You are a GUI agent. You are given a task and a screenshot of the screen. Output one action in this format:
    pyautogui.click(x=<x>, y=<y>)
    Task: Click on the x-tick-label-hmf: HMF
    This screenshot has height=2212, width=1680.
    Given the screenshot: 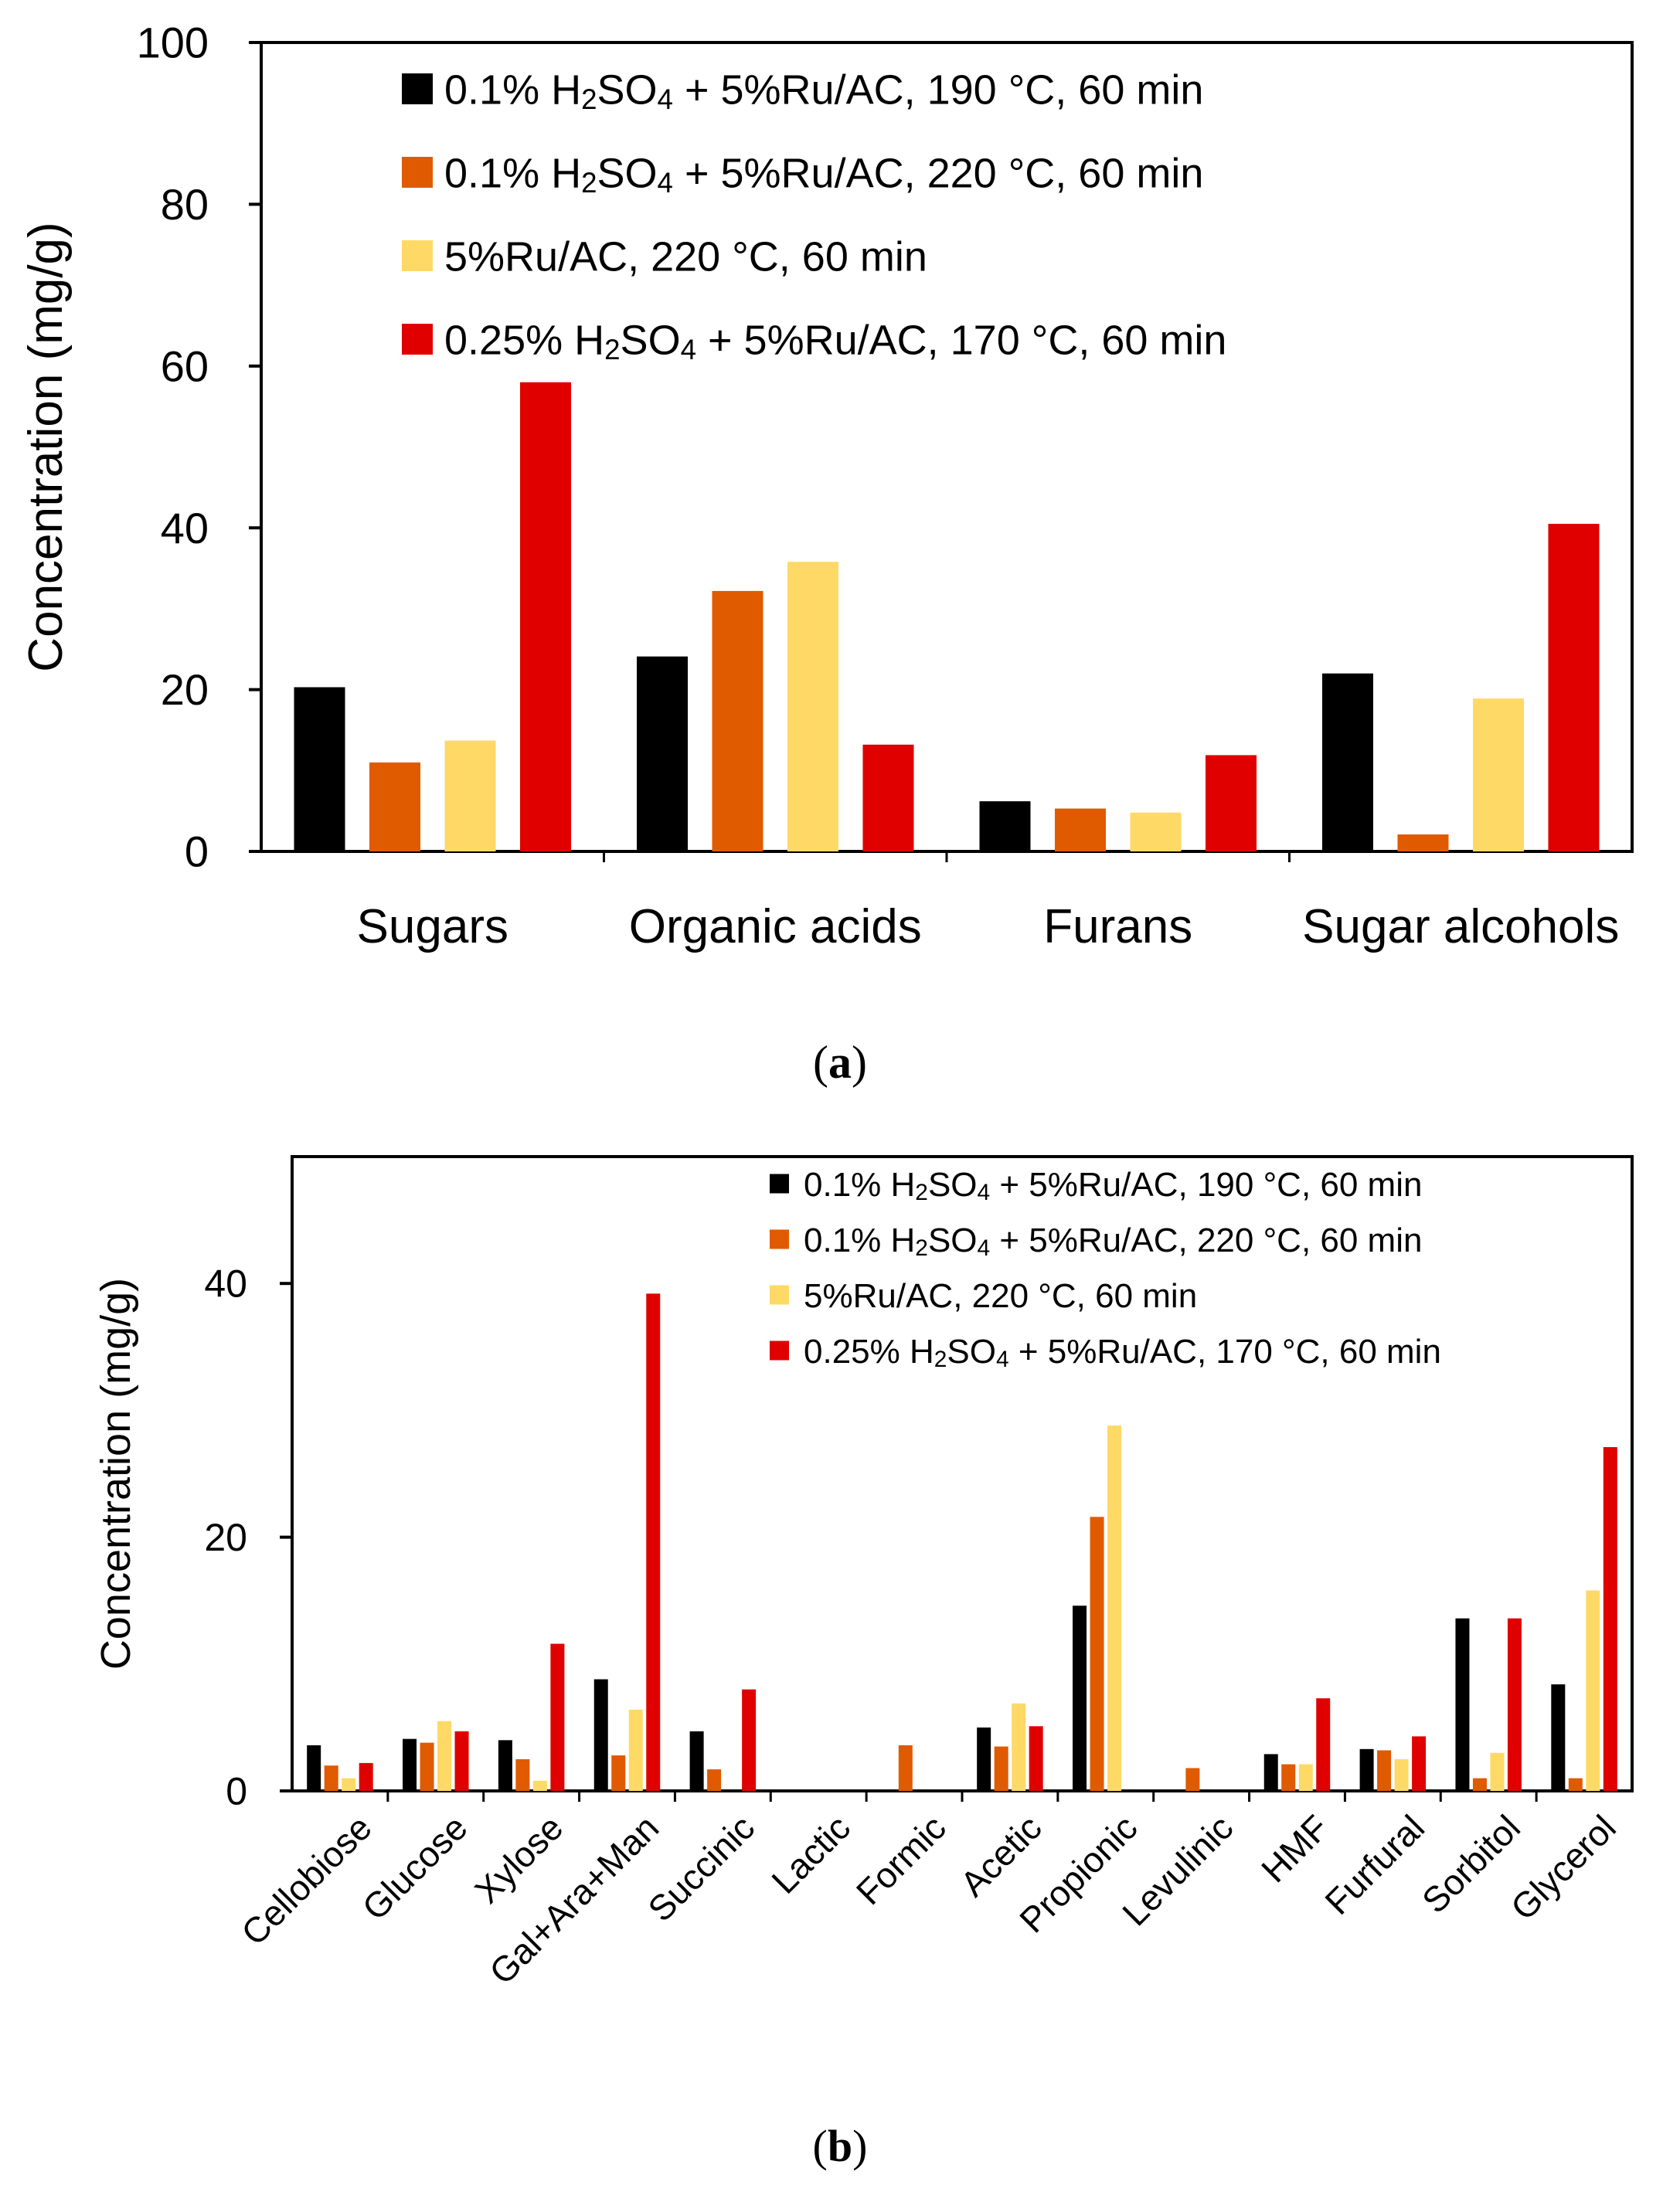 What is the action you would take?
    pyautogui.click(x=1294, y=1849)
    